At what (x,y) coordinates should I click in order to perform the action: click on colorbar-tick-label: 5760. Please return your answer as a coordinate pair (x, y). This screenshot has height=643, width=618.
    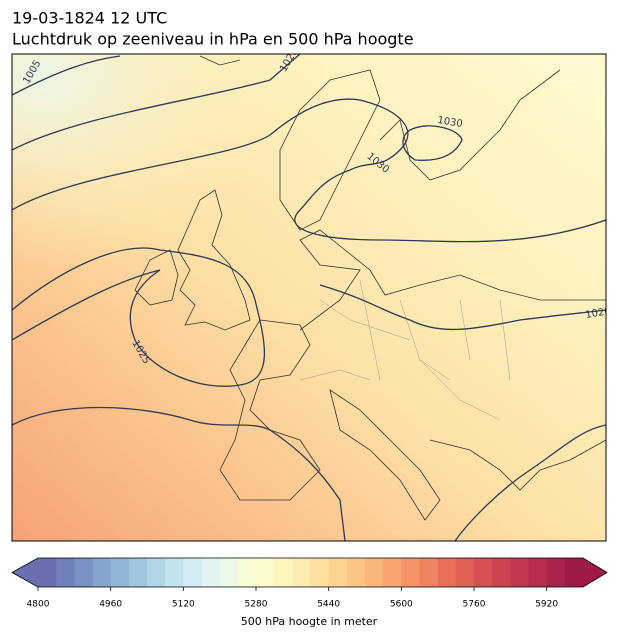
    Looking at the image, I should click on (474, 605).